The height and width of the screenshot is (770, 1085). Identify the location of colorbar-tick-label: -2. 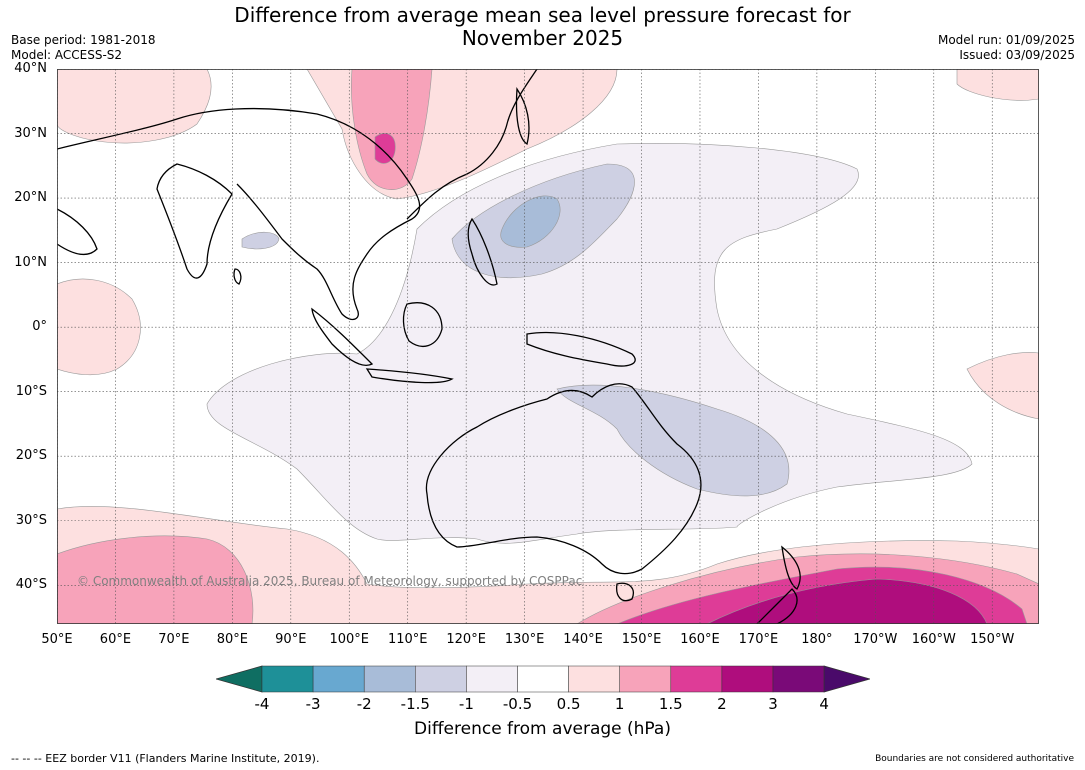
(364, 704).